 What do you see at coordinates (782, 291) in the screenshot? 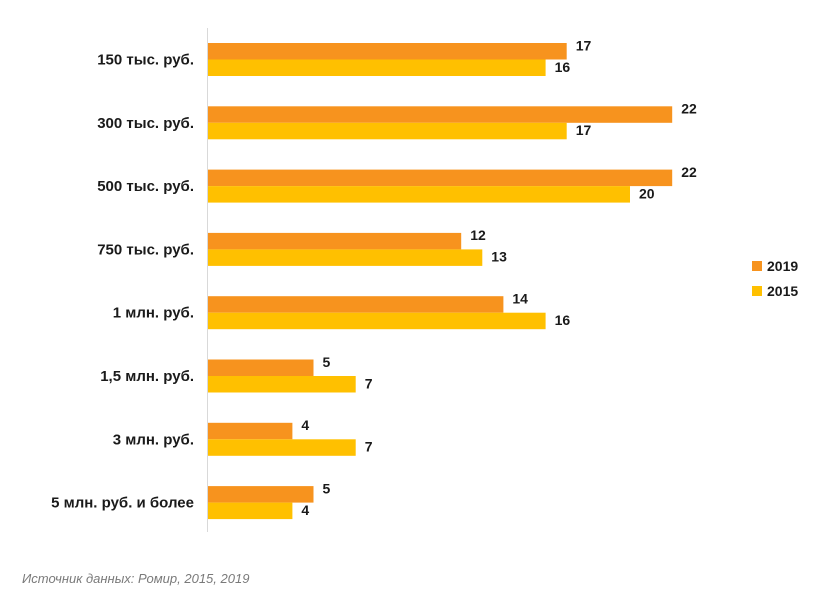
I see `legend-label: 2015` at bounding box center [782, 291].